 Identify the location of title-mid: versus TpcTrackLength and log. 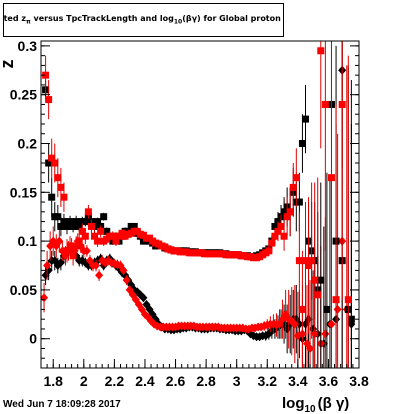
(102, 18).